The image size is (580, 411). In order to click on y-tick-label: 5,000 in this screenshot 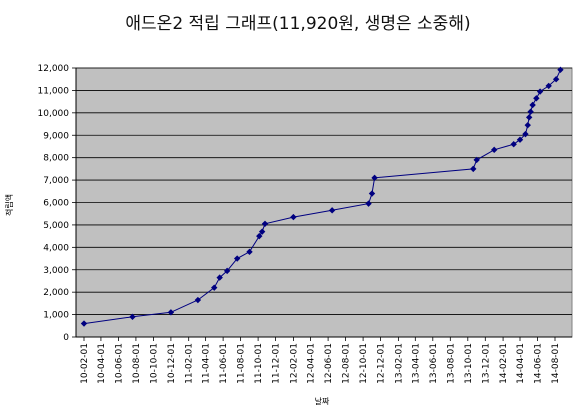, I will do `click(56, 226)`.